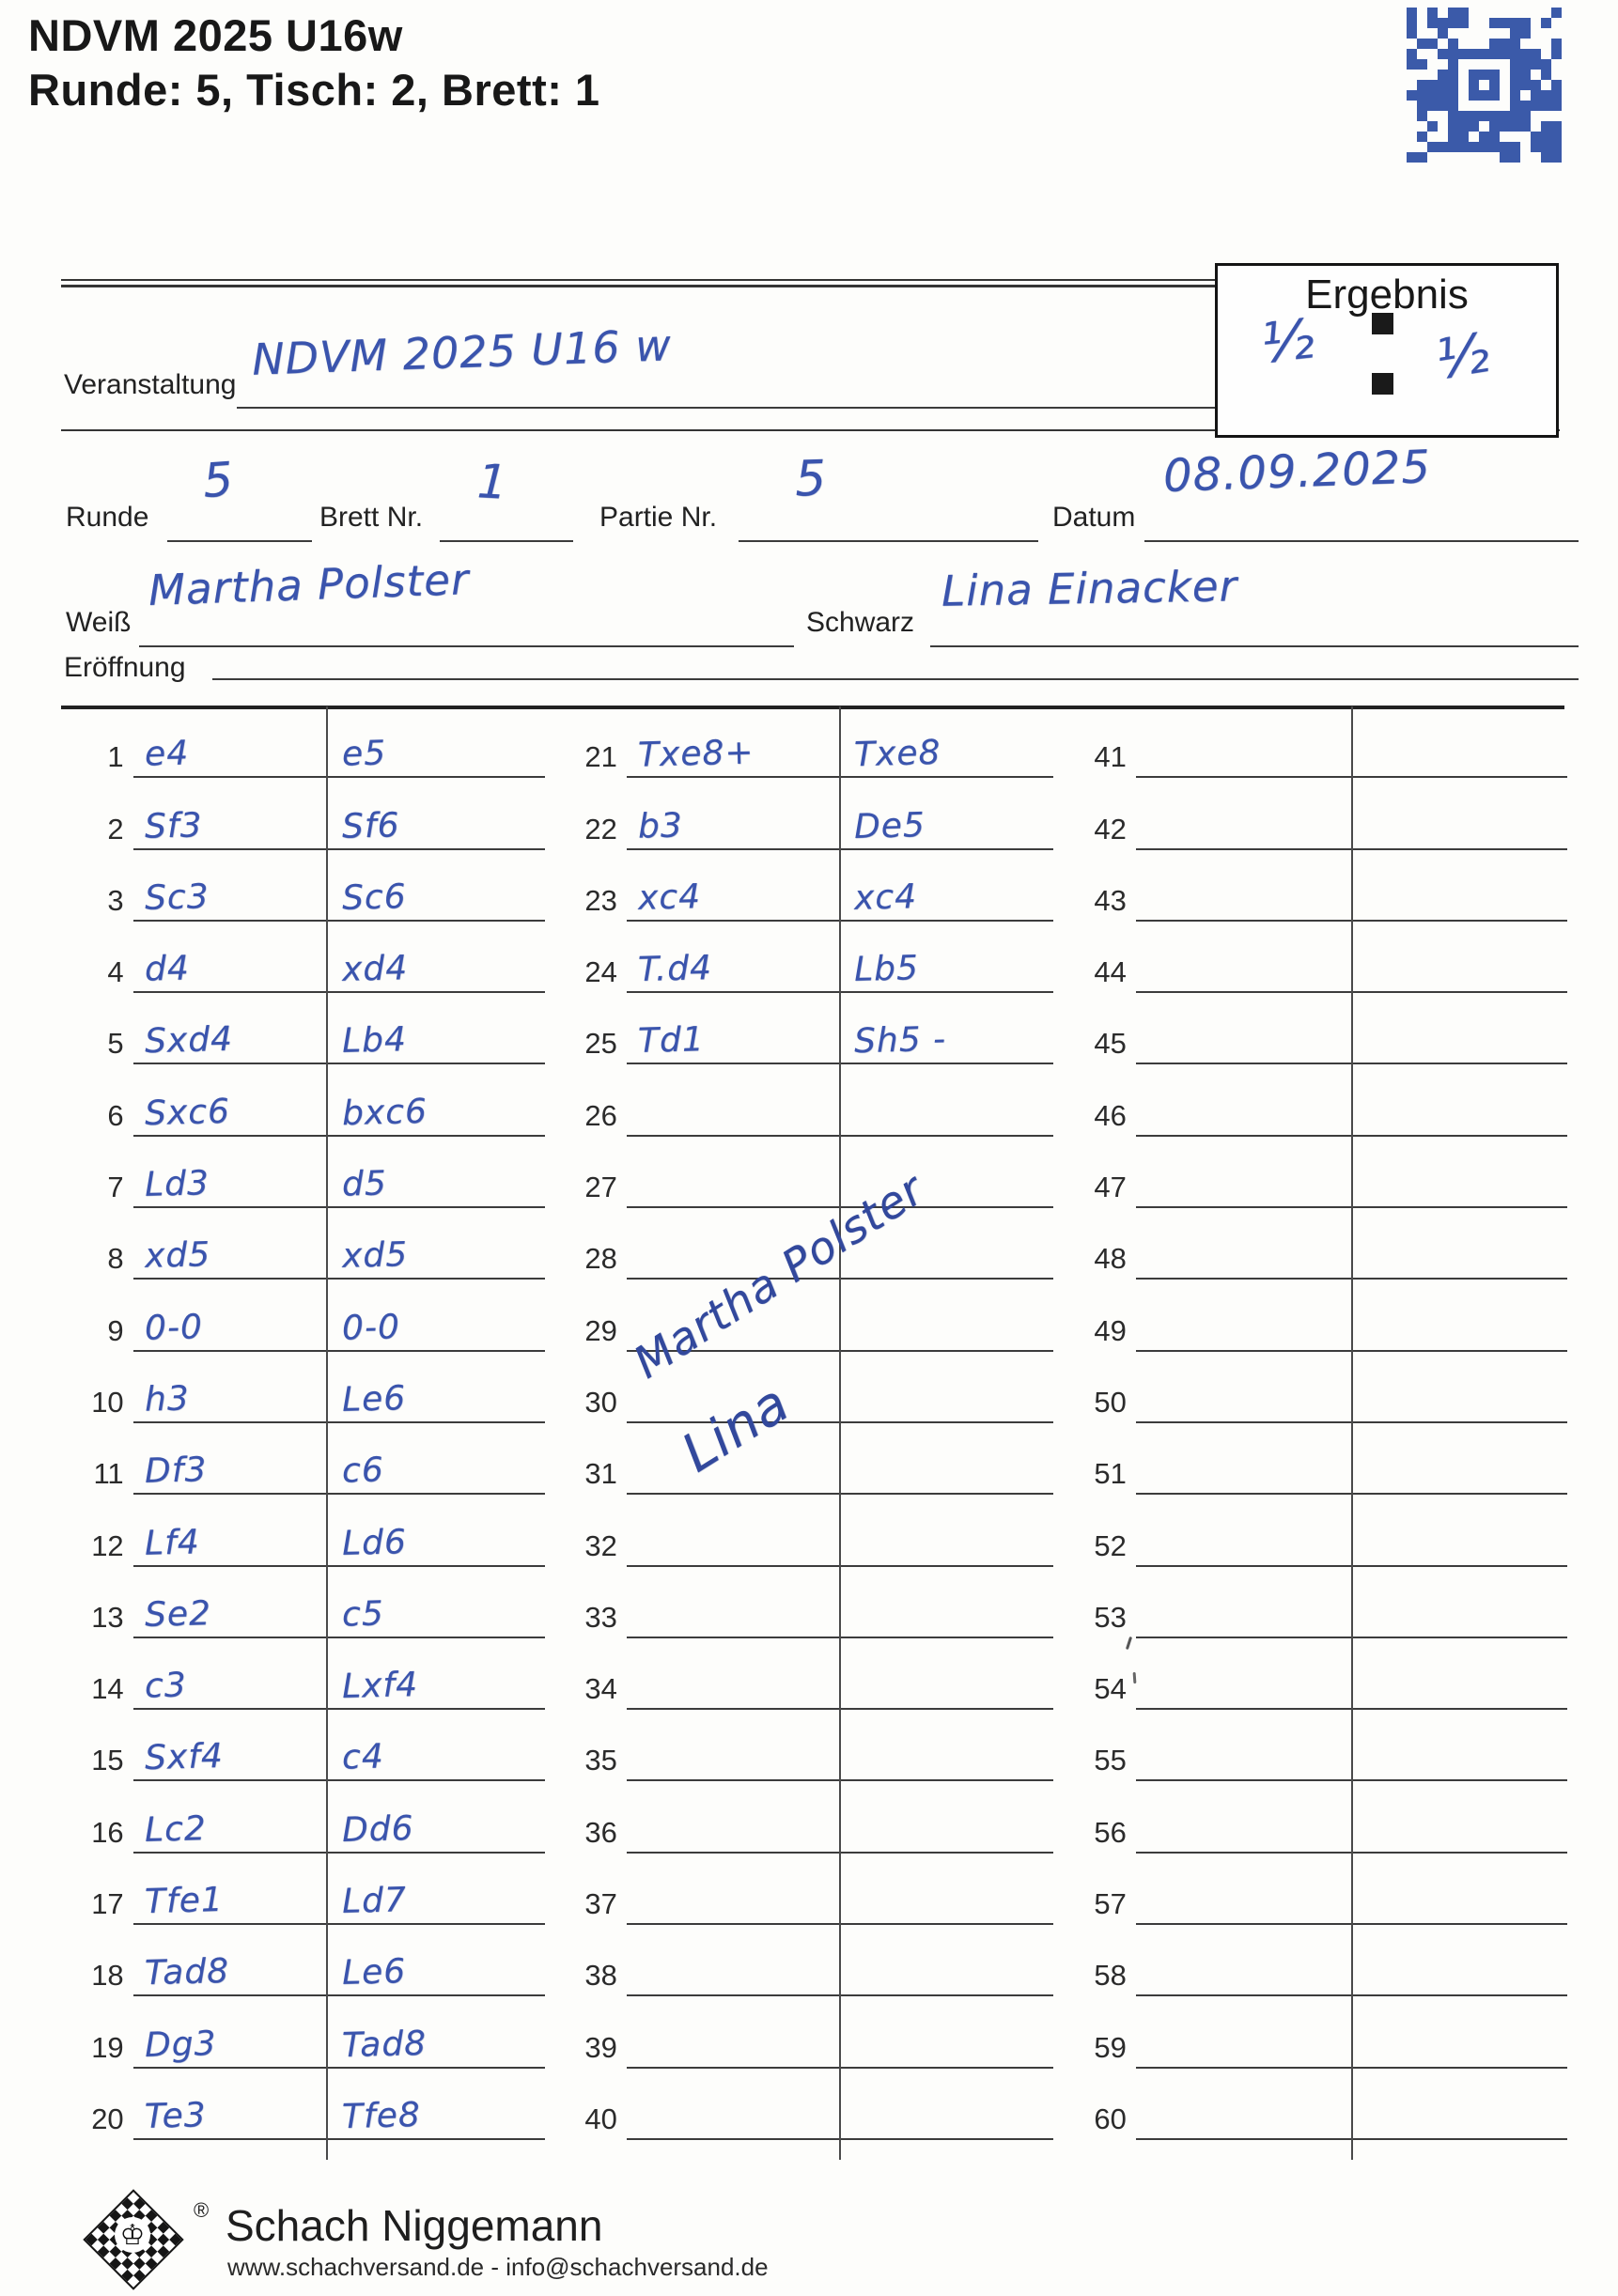 The height and width of the screenshot is (2296, 1618). Describe the element at coordinates (601, 1115) in the screenshot. I see `move-number: 26` at that location.